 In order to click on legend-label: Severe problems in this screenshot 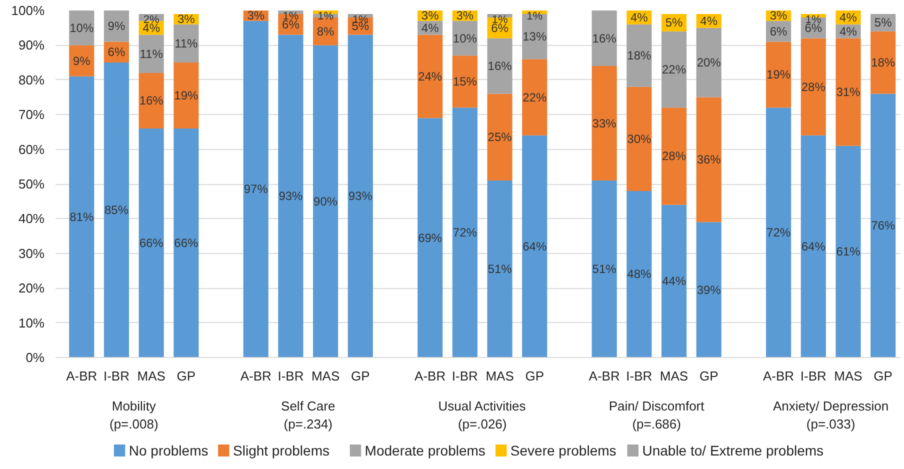, I will do `click(563, 450)`.